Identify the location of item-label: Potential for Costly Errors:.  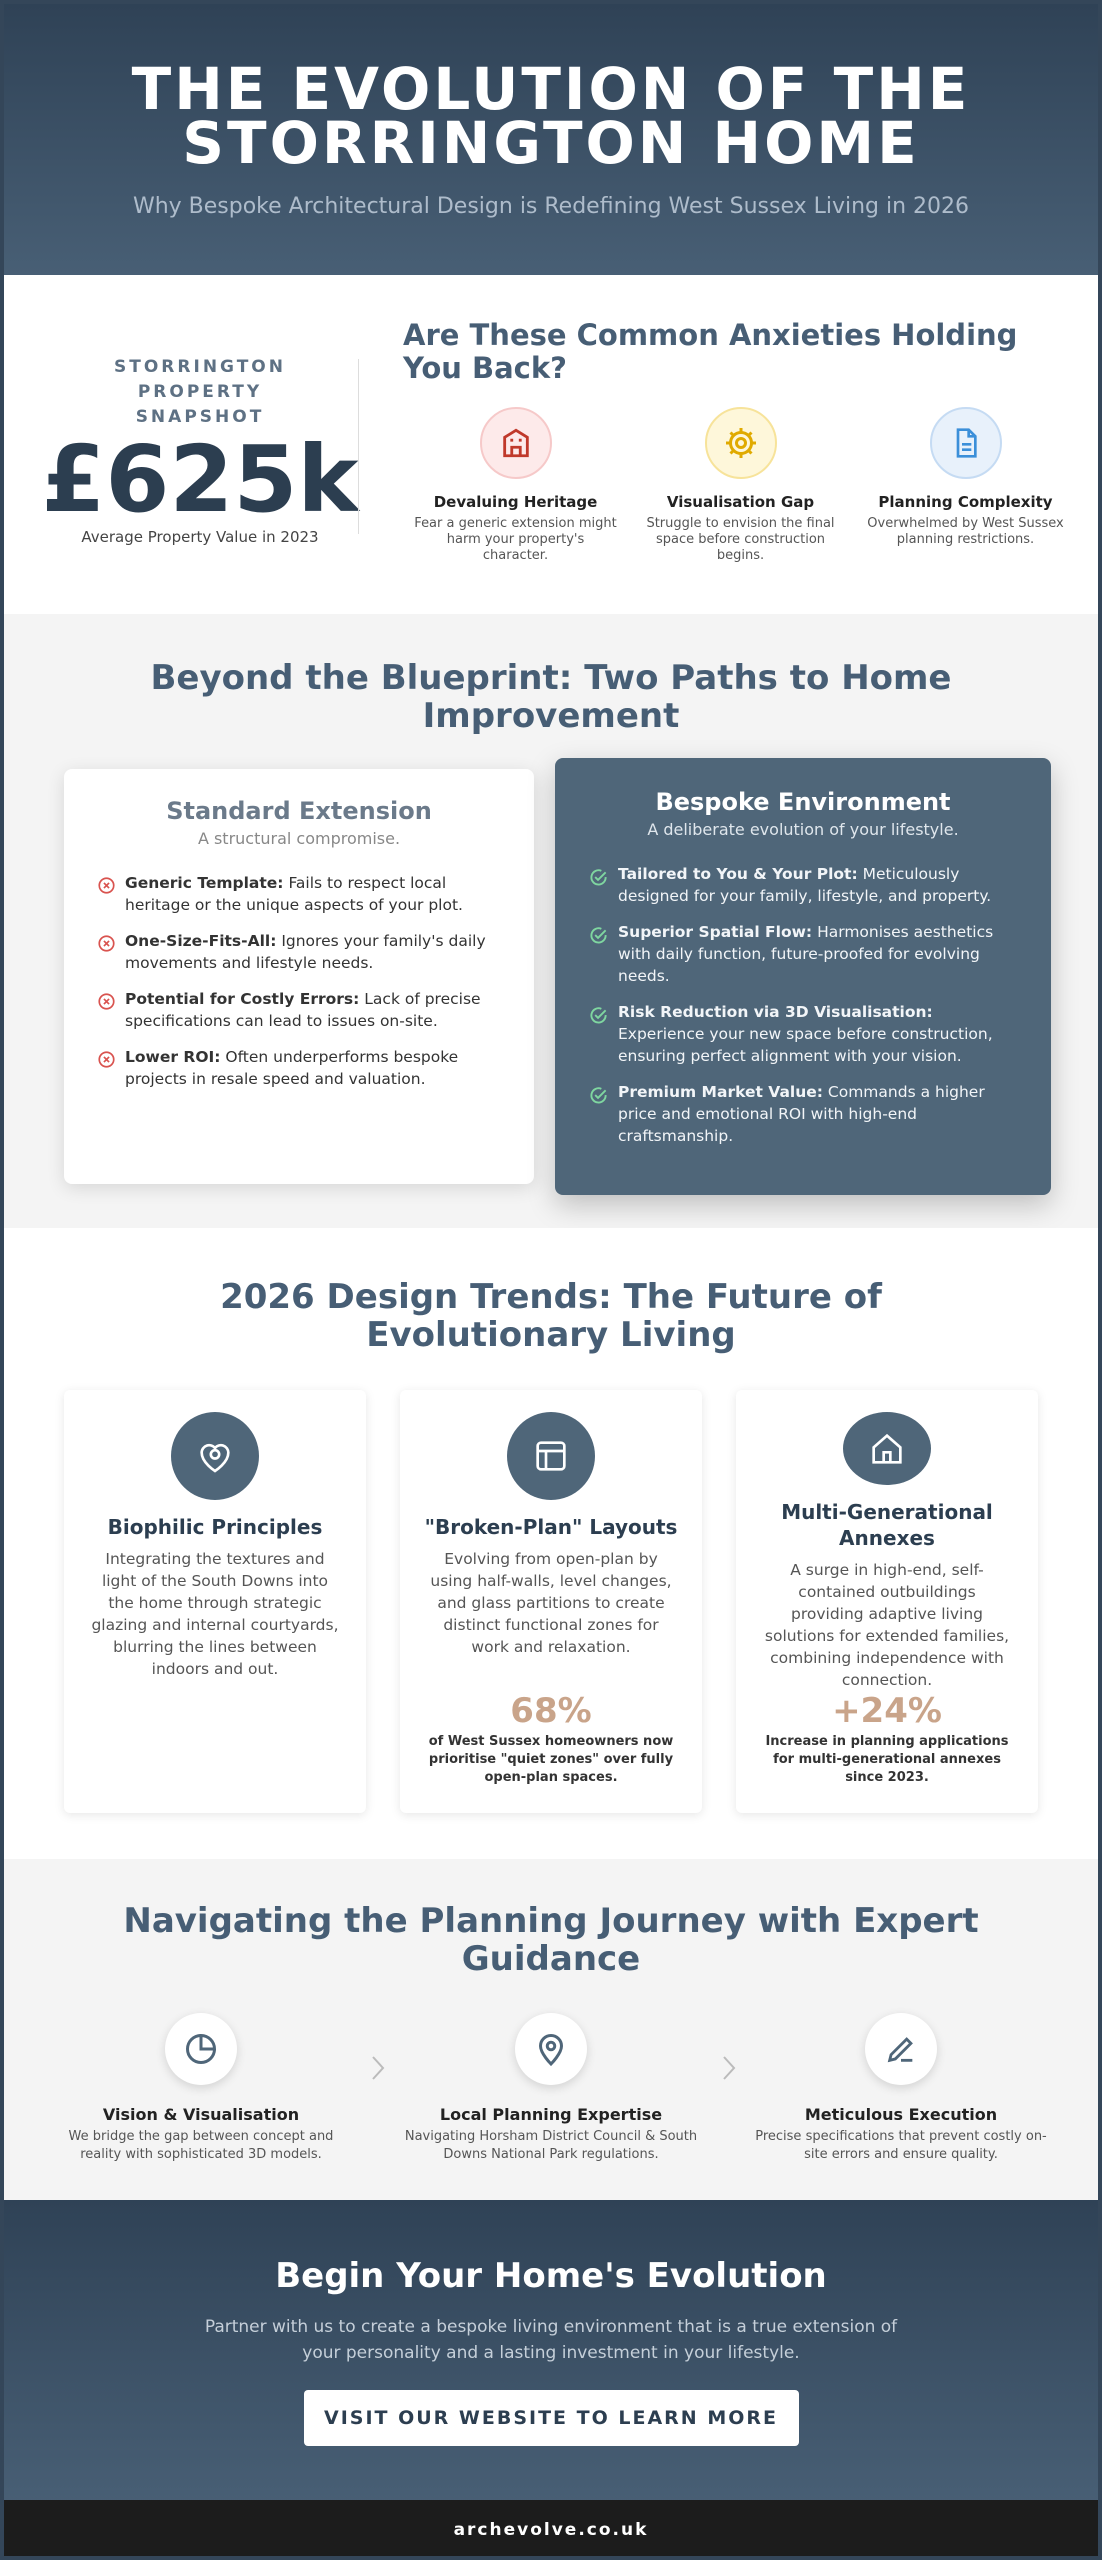
(242, 999).